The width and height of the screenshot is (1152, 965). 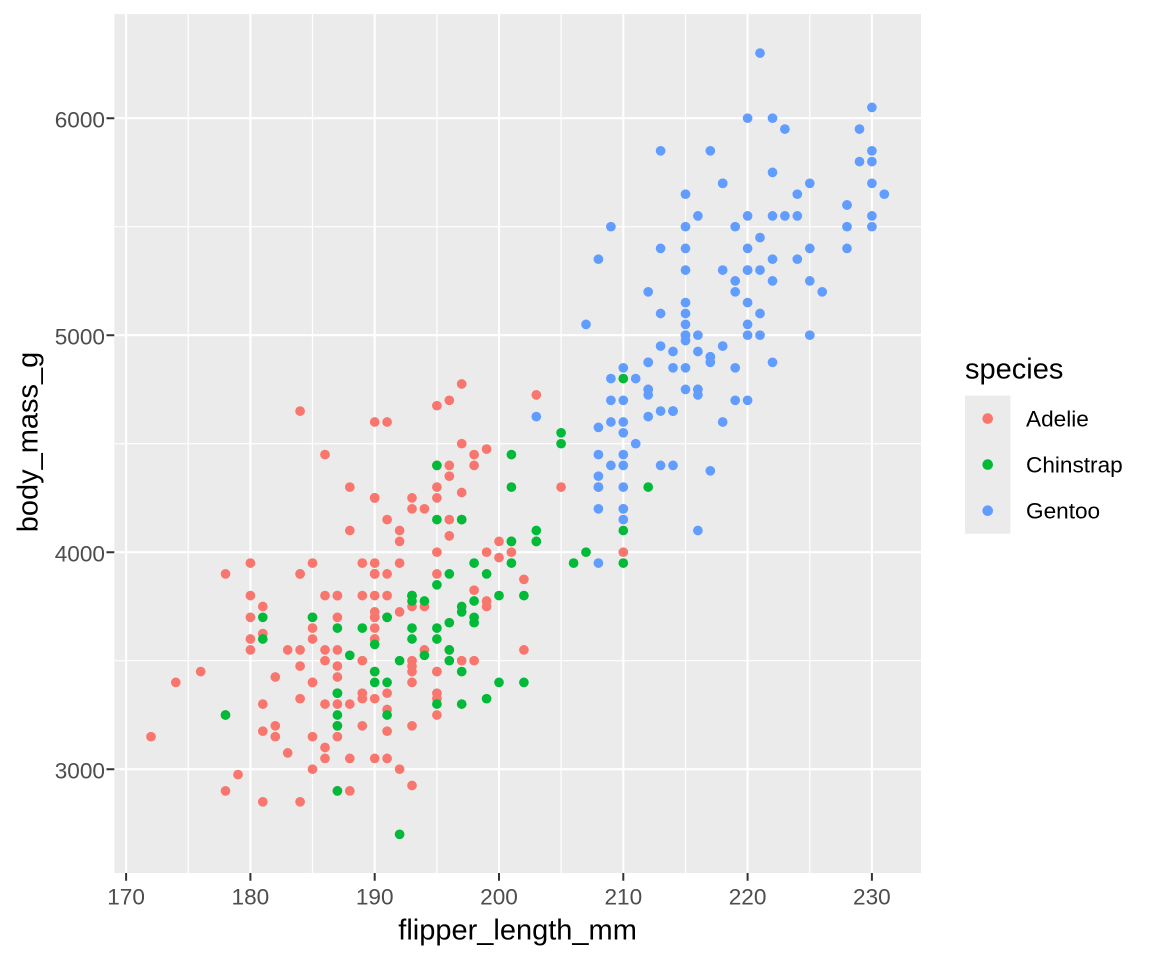 I want to click on svg-text: 180, so click(x=251, y=897).